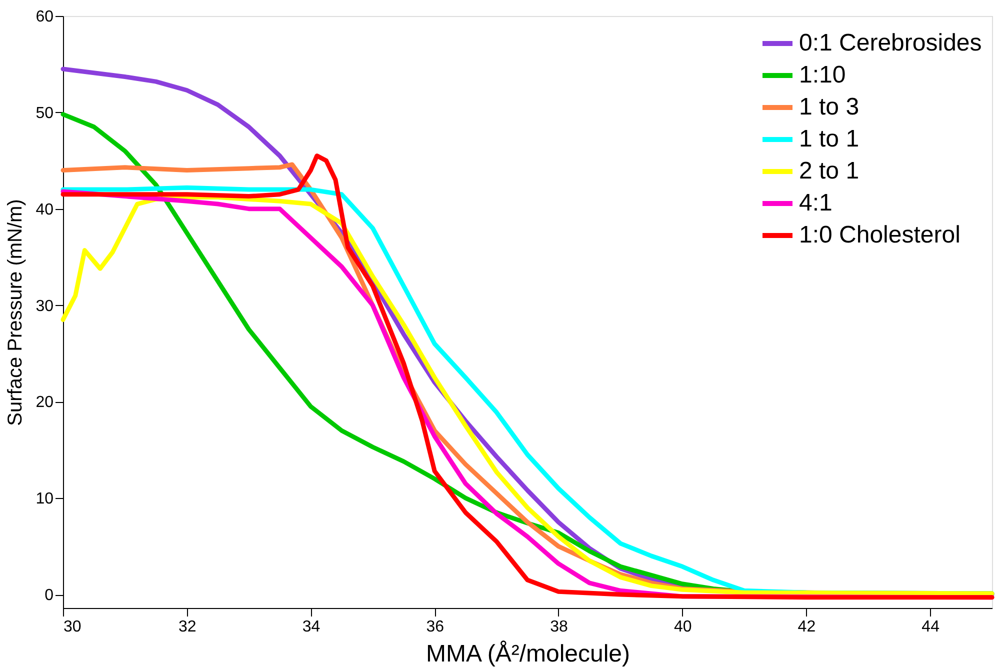 The width and height of the screenshot is (997, 671). I want to click on x-tick-label: 38, so click(559, 627).